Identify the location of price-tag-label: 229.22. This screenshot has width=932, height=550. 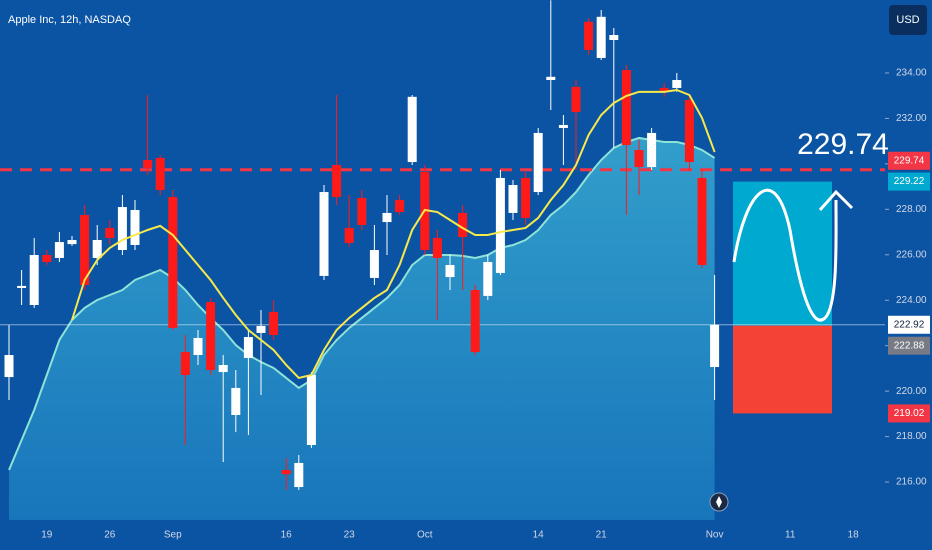
(909, 181).